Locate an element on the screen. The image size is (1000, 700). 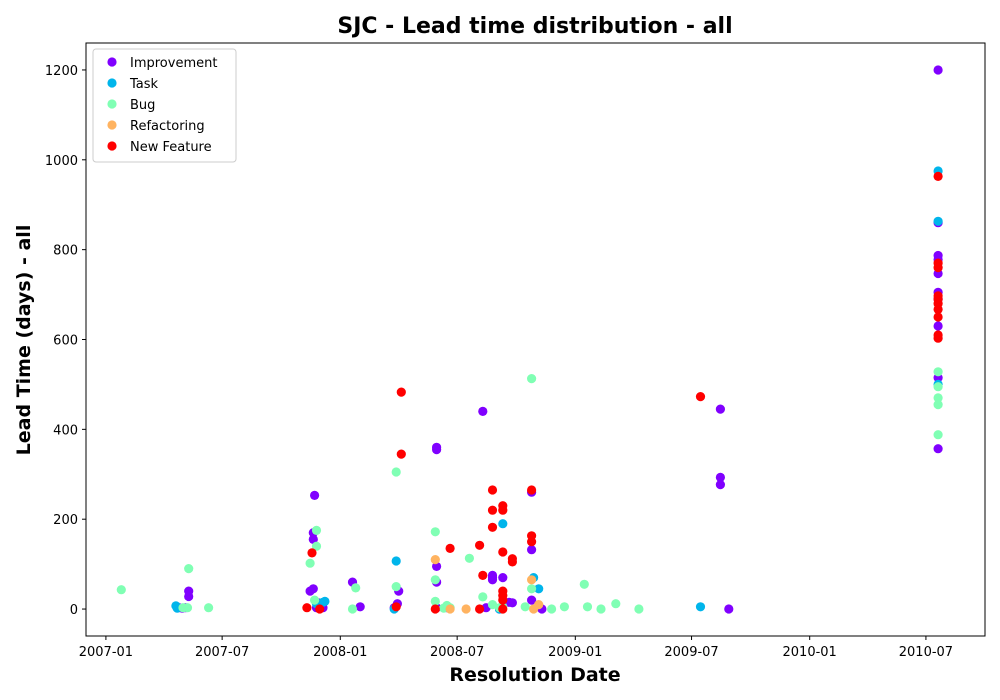
legend: Improvement Task Bug Refactoring New Feature is located at coordinates (164, 105).